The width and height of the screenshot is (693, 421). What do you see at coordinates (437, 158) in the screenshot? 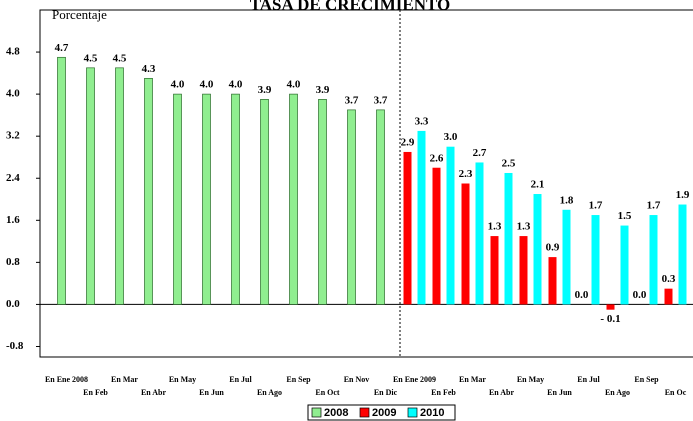
I see `data-label: 2.6` at bounding box center [437, 158].